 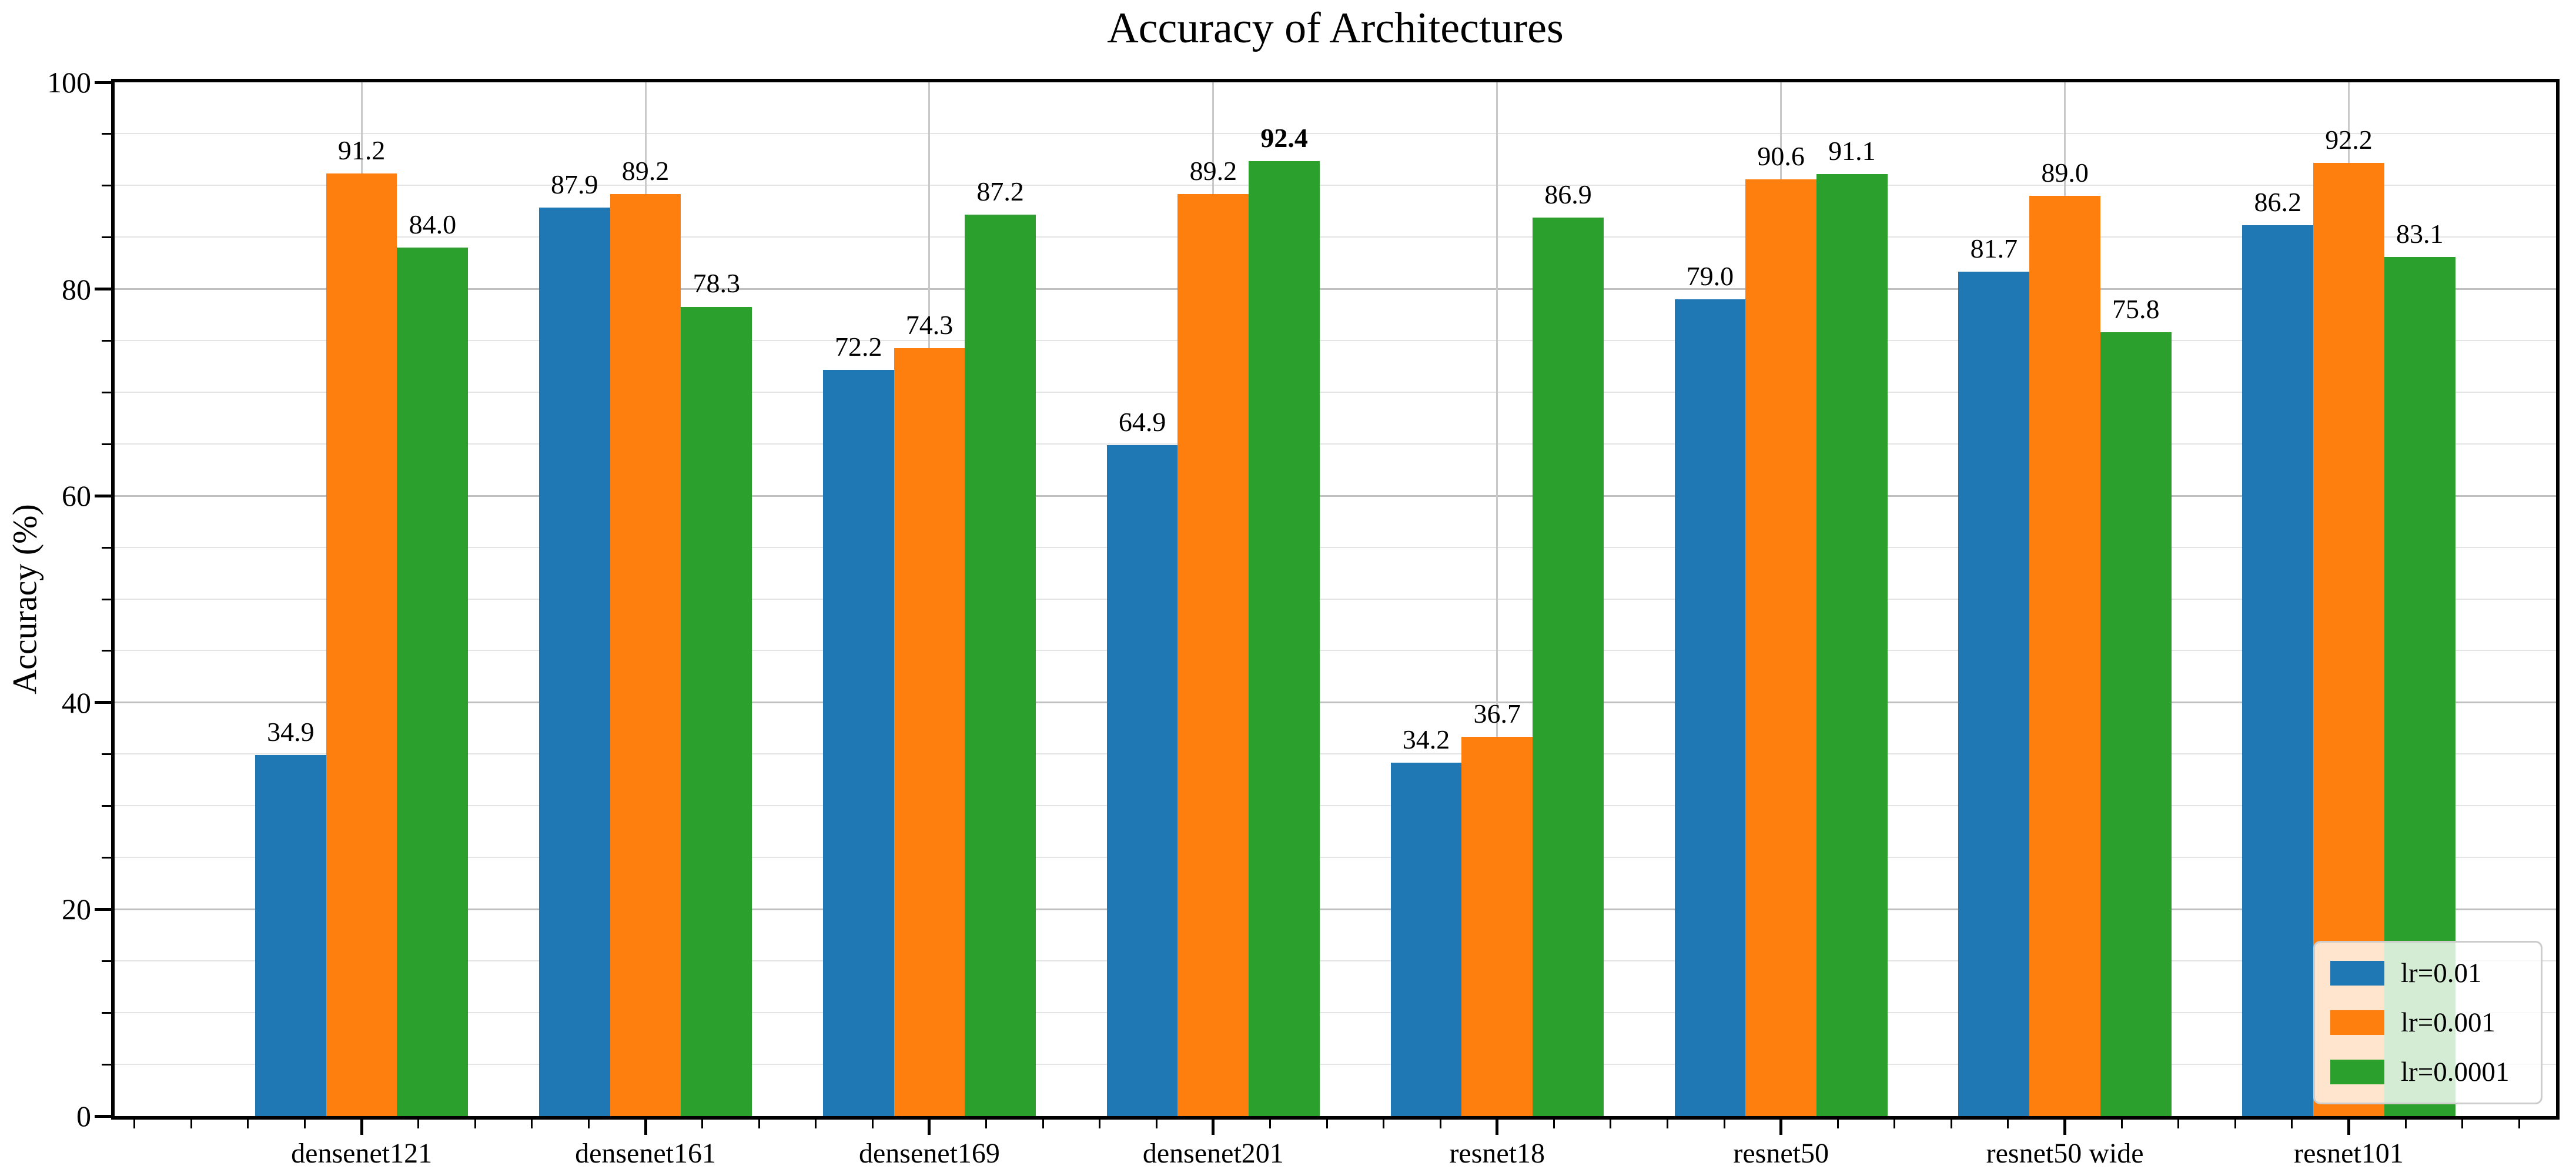 What do you see at coordinates (2278, 201) in the screenshot?
I see `bar-value-label: 86.2` at bounding box center [2278, 201].